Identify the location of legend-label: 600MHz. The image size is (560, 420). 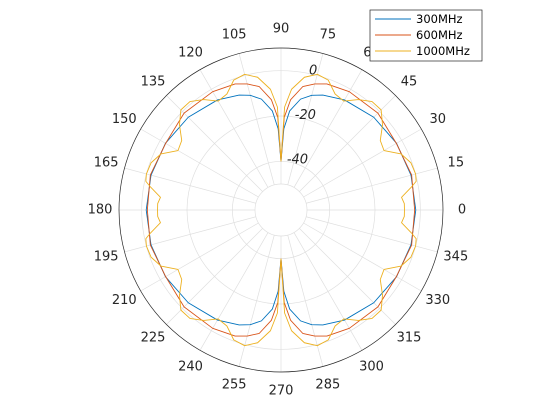
(439, 35).